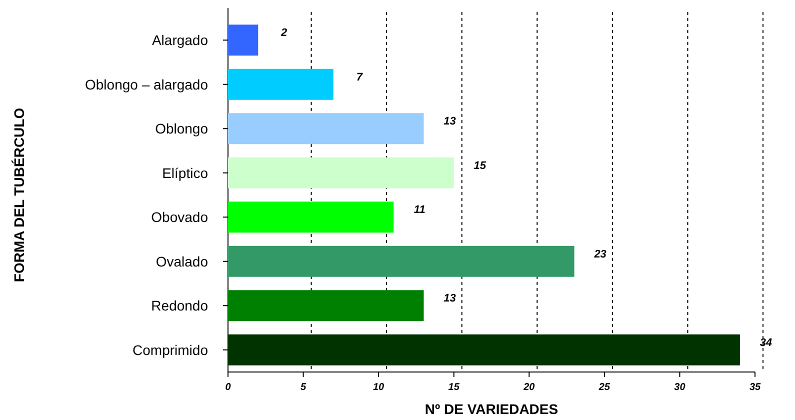 The height and width of the screenshot is (420, 795). I want to click on y-tick-label: Elíptico, so click(185, 172).